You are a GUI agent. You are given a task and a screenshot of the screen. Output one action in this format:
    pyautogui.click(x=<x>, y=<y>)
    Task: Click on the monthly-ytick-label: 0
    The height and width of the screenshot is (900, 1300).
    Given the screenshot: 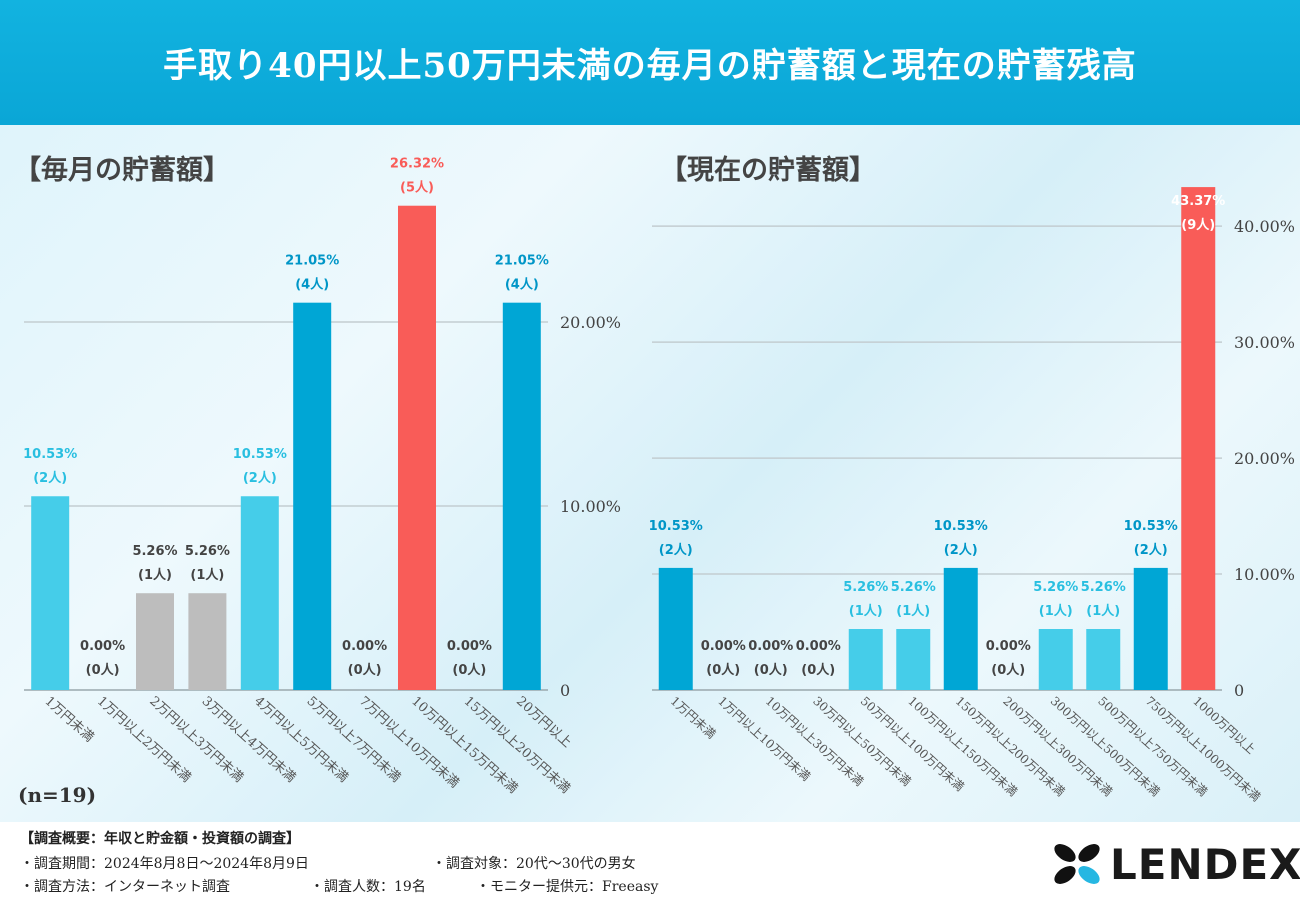 What is the action you would take?
    pyautogui.click(x=565, y=690)
    